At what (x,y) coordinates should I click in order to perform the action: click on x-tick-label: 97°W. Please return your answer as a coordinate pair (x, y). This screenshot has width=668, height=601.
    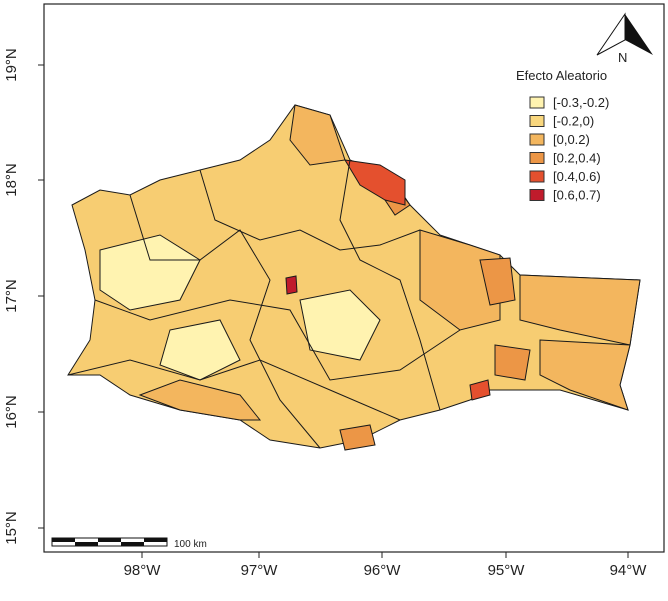
    Looking at the image, I should click on (260, 570).